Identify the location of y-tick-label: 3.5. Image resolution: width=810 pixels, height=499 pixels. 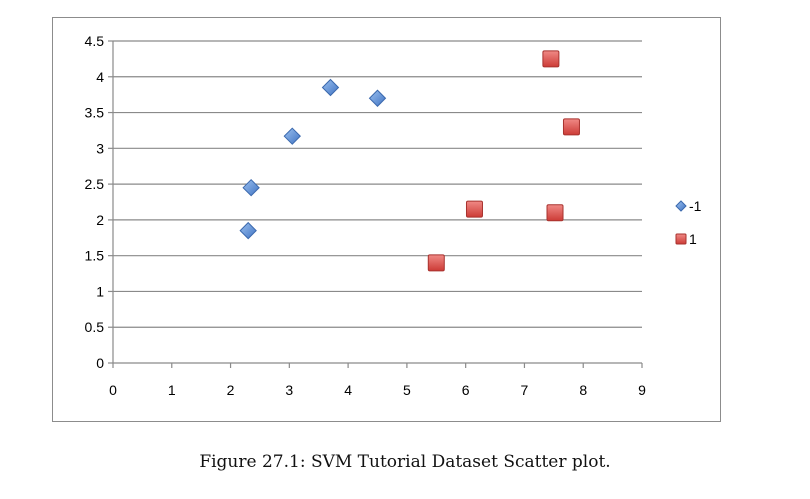
(95, 113).